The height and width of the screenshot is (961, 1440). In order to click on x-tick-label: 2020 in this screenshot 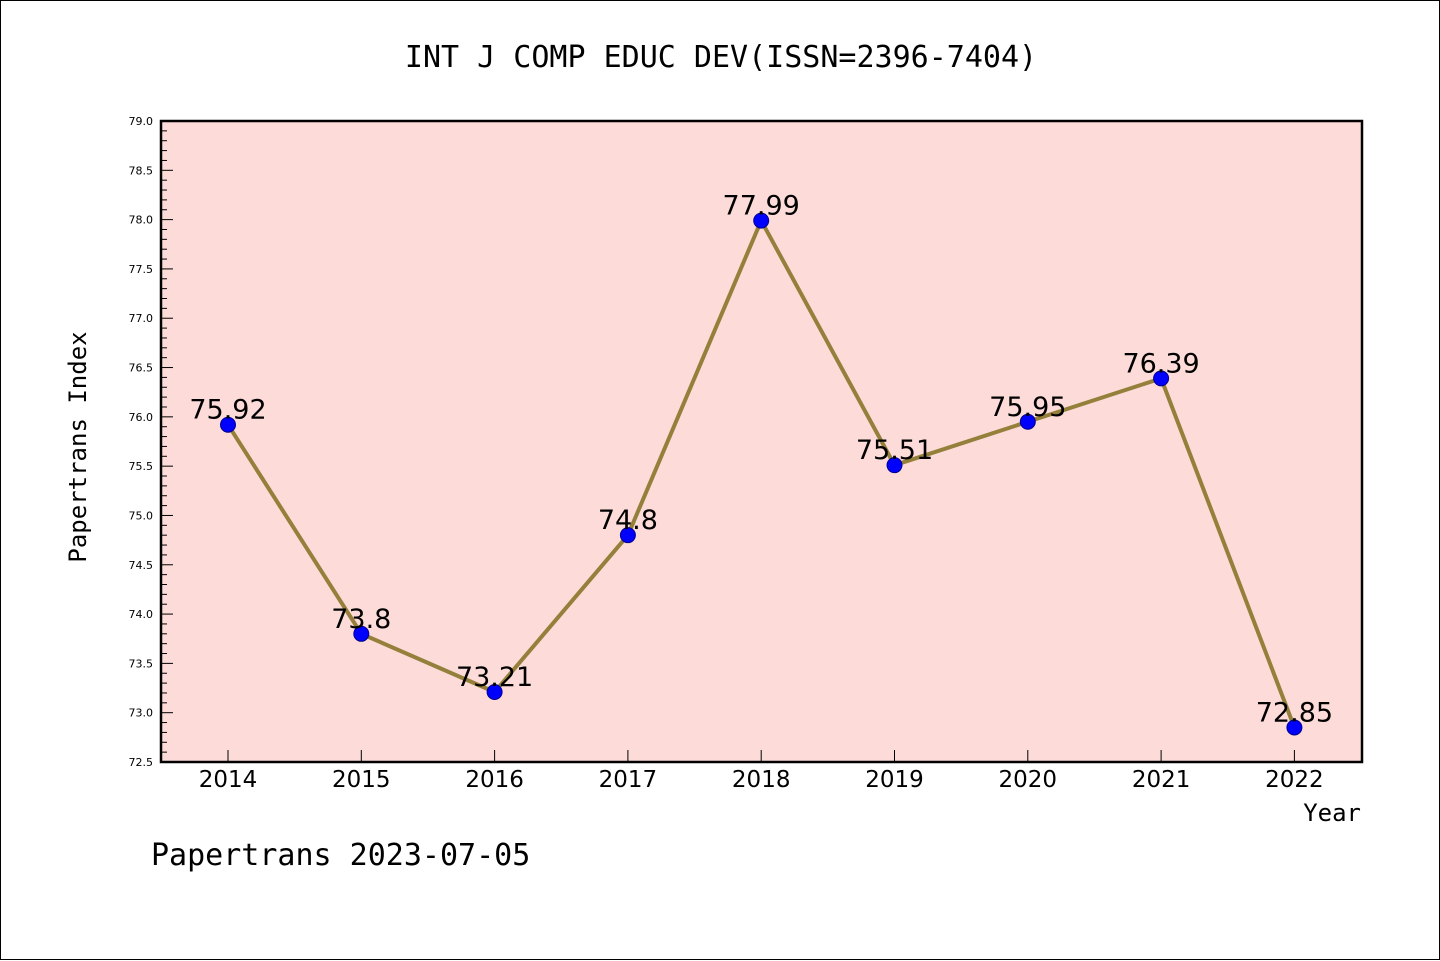, I will do `click(1028, 780)`.